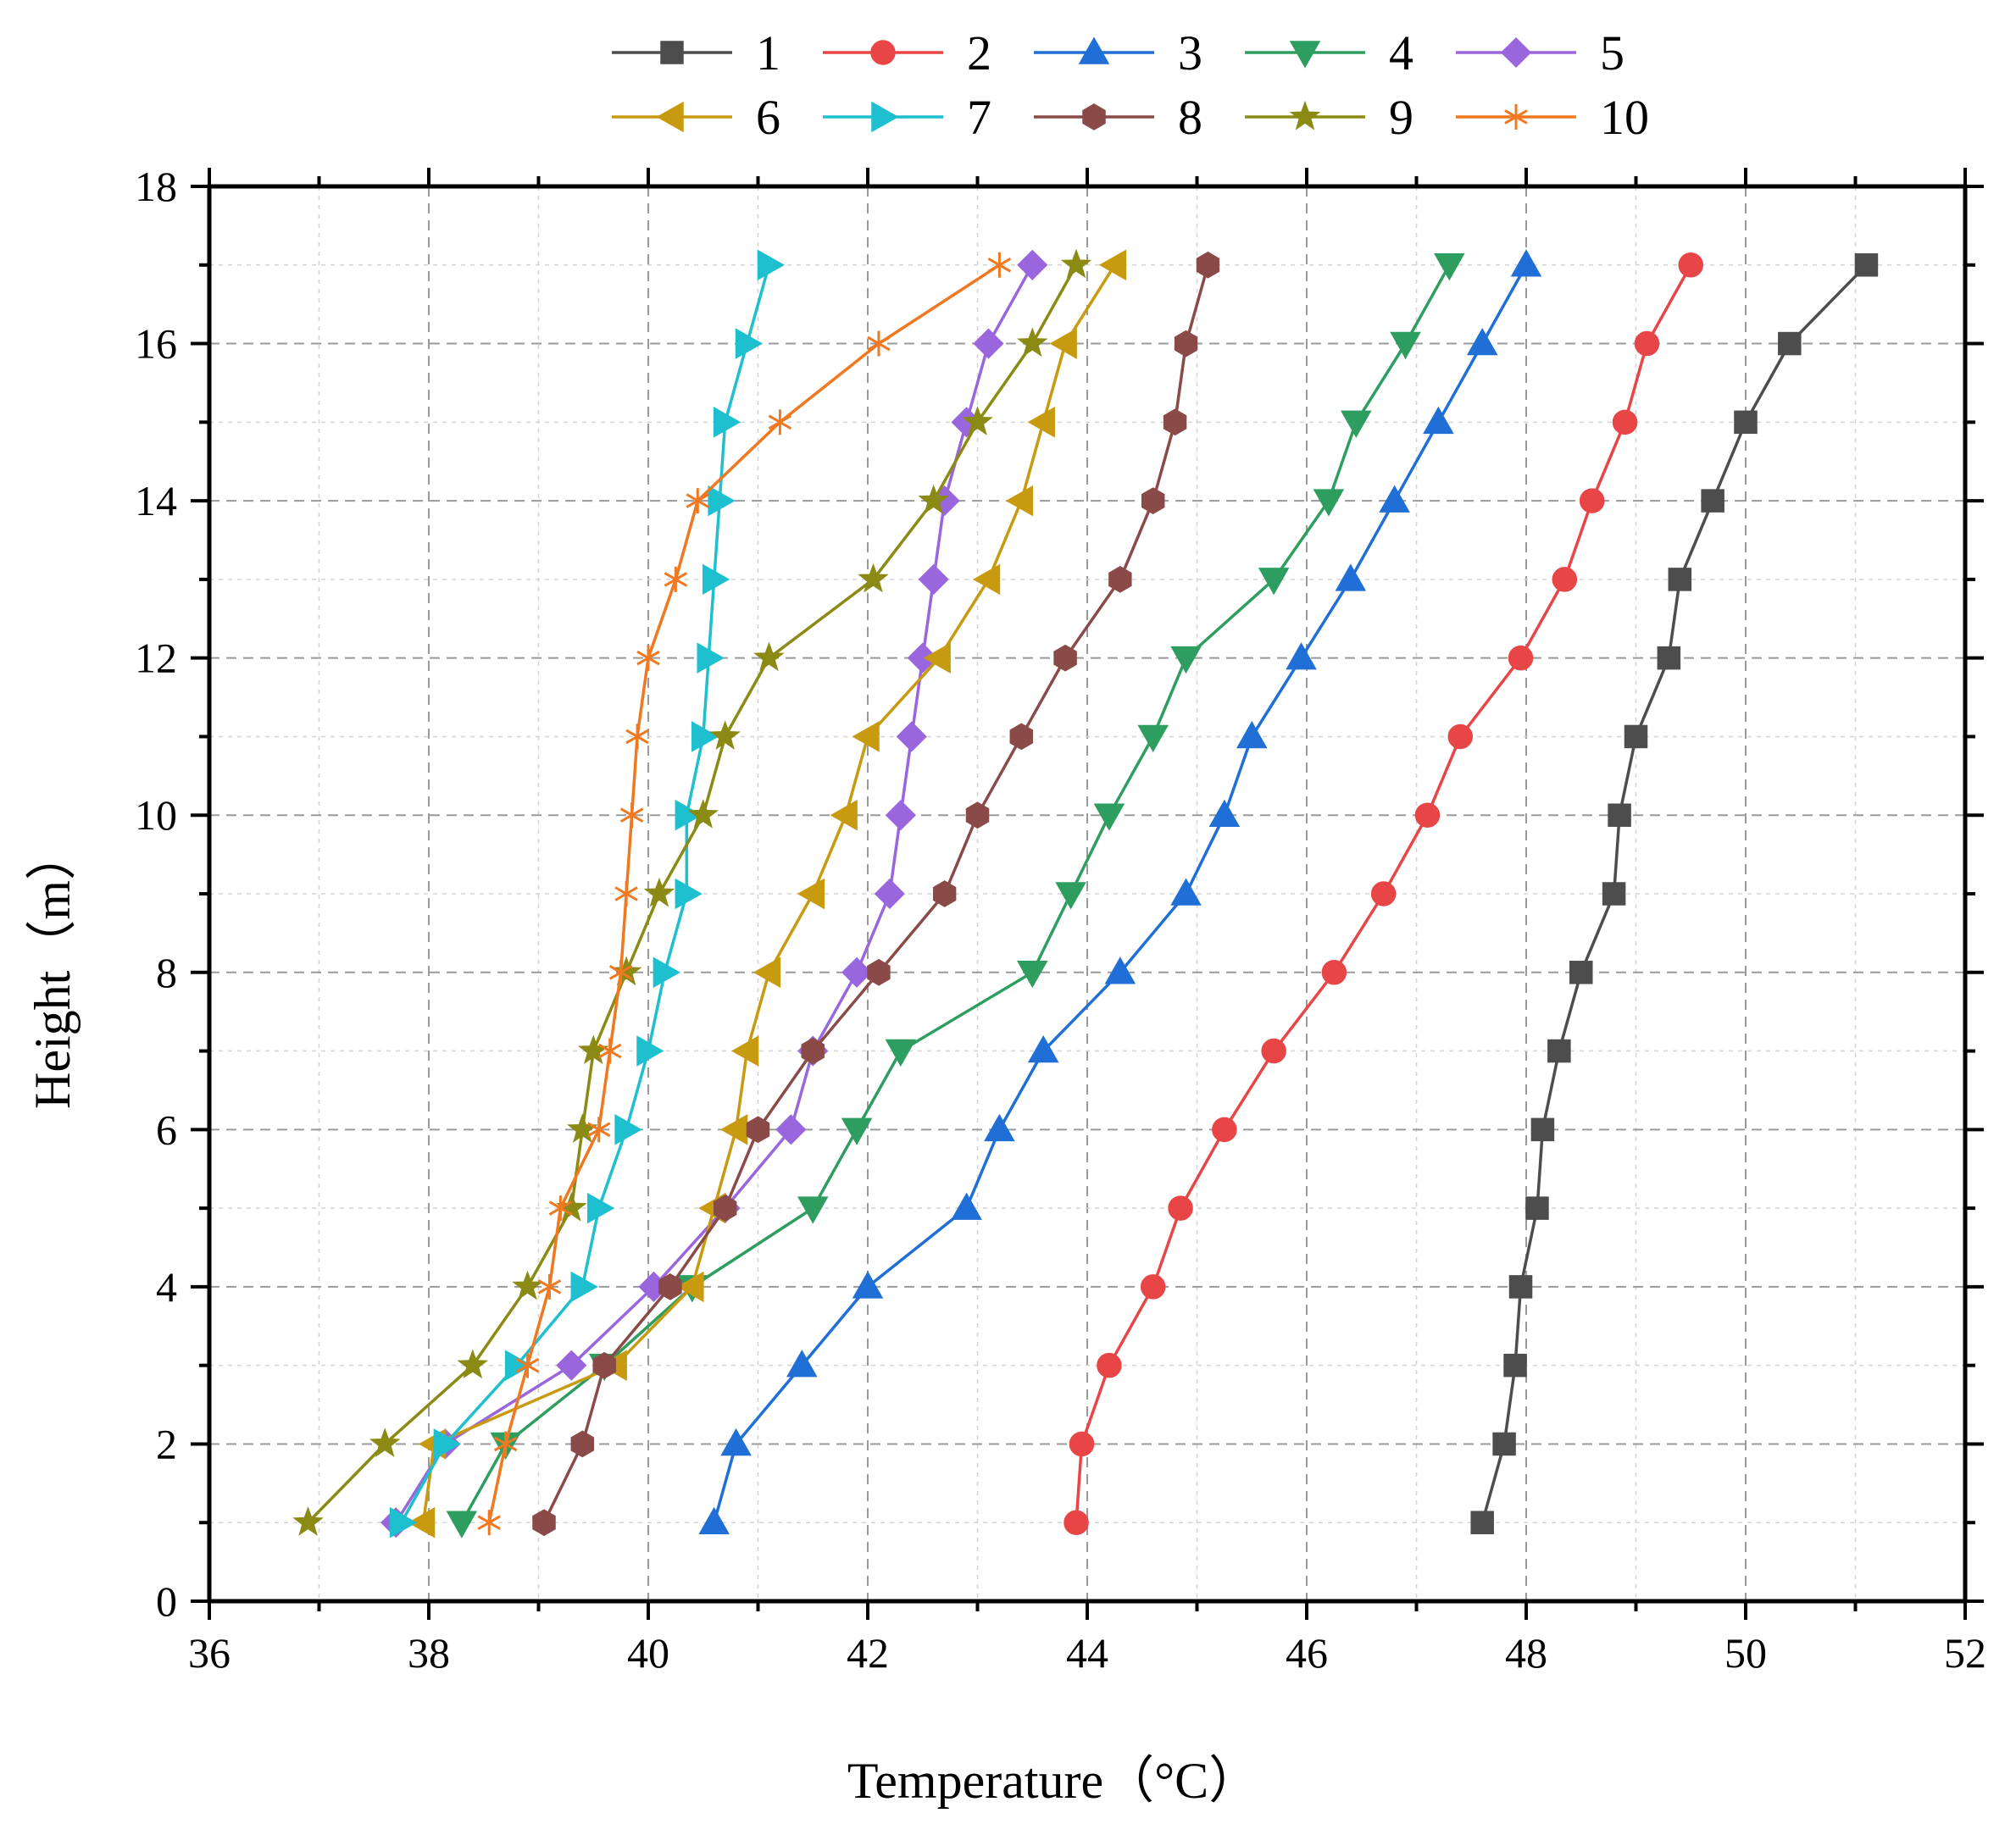 Image resolution: width=2016 pixels, height=1824 pixels. What do you see at coordinates (1540, 52) in the screenshot?
I see `legend-item-5: 5` at bounding box center [1540, 52].